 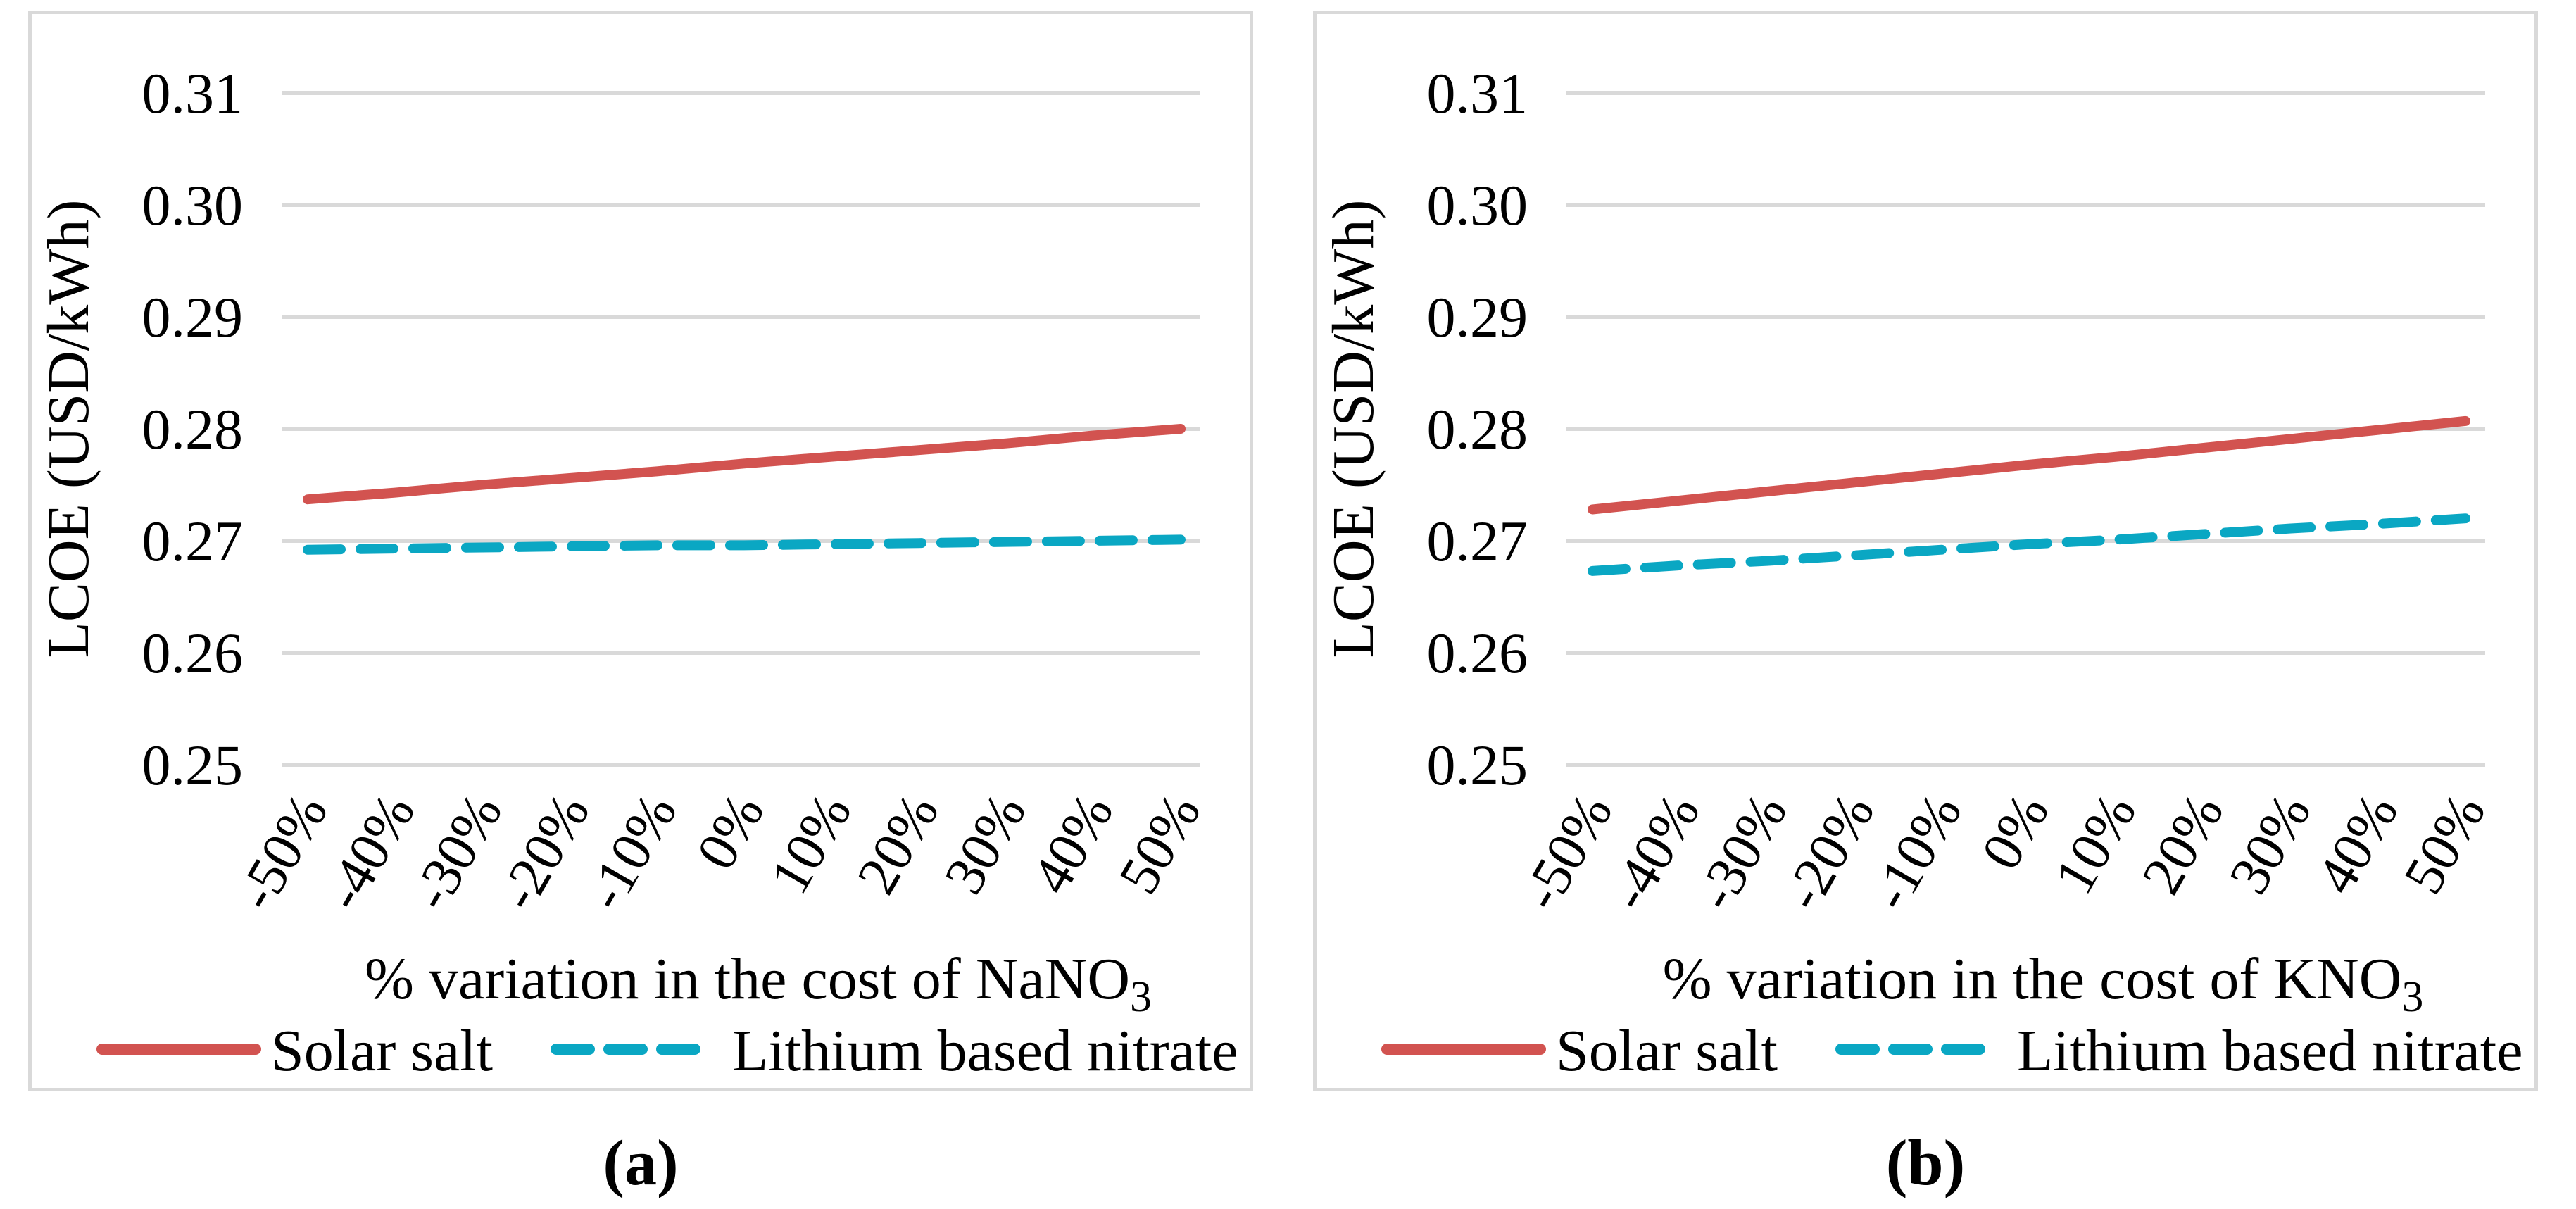 I want to click on panel-a-caption: (a), so click(x=641, y=1162).